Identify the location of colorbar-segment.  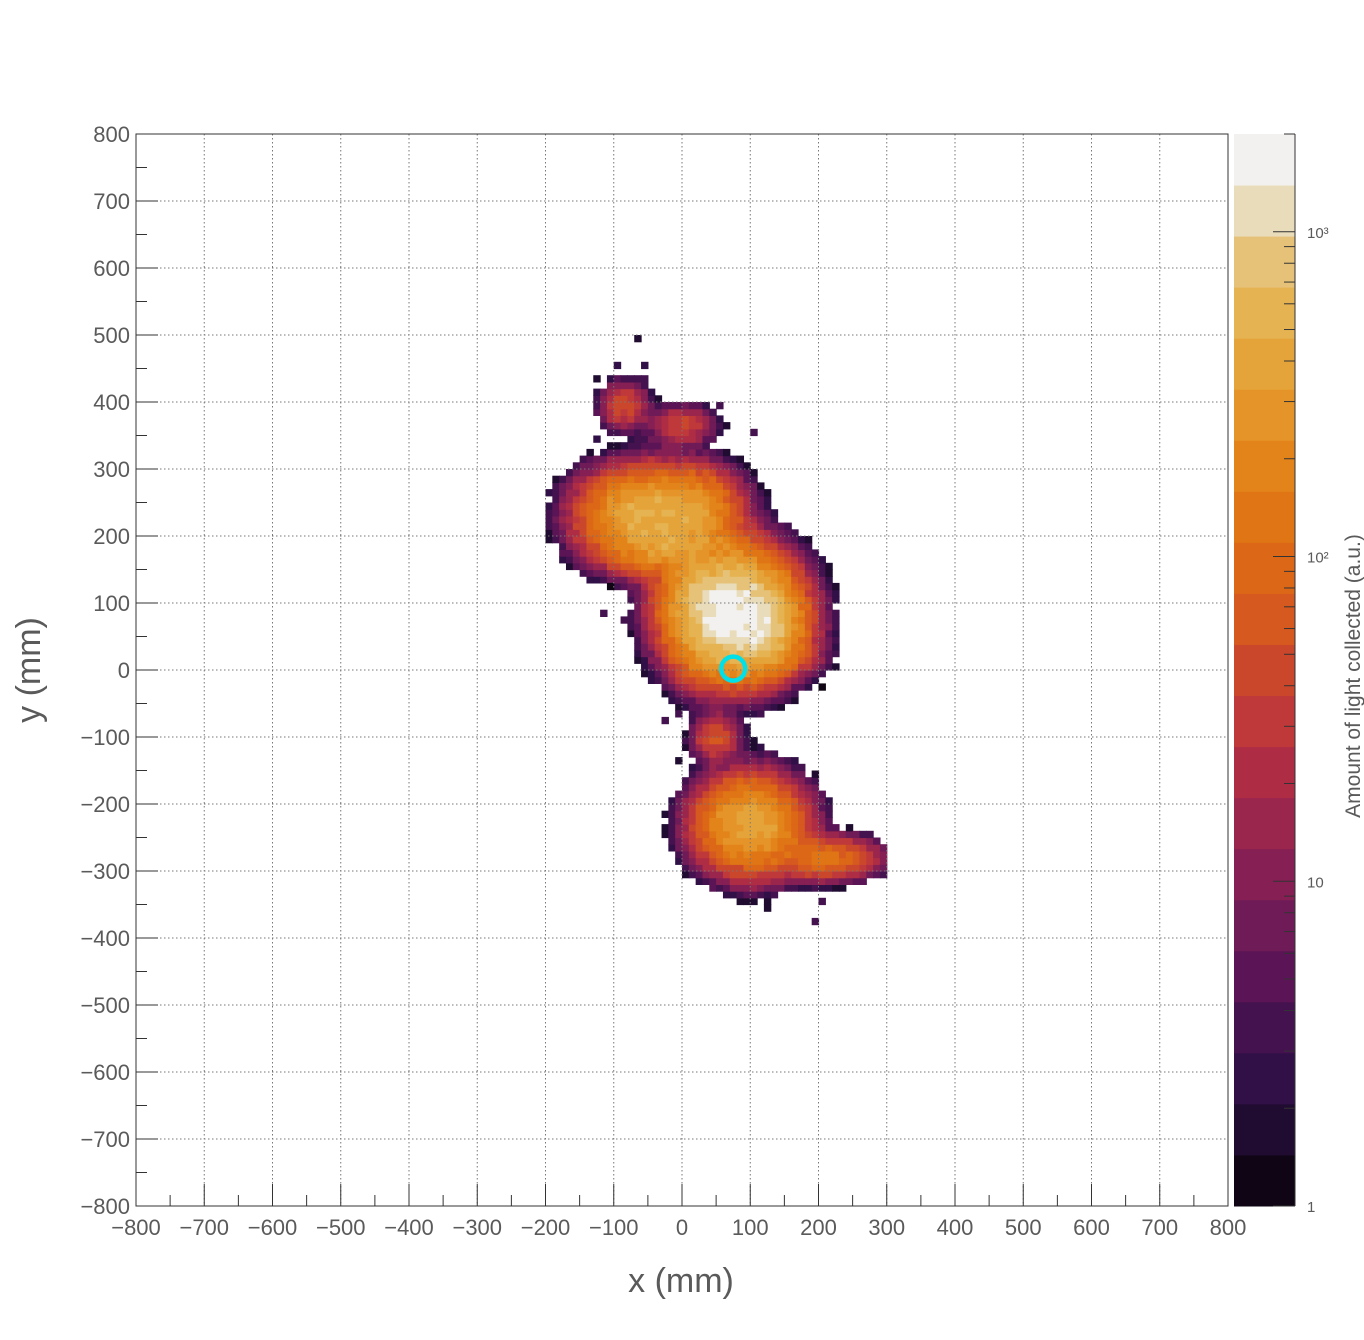
(1264, 670).